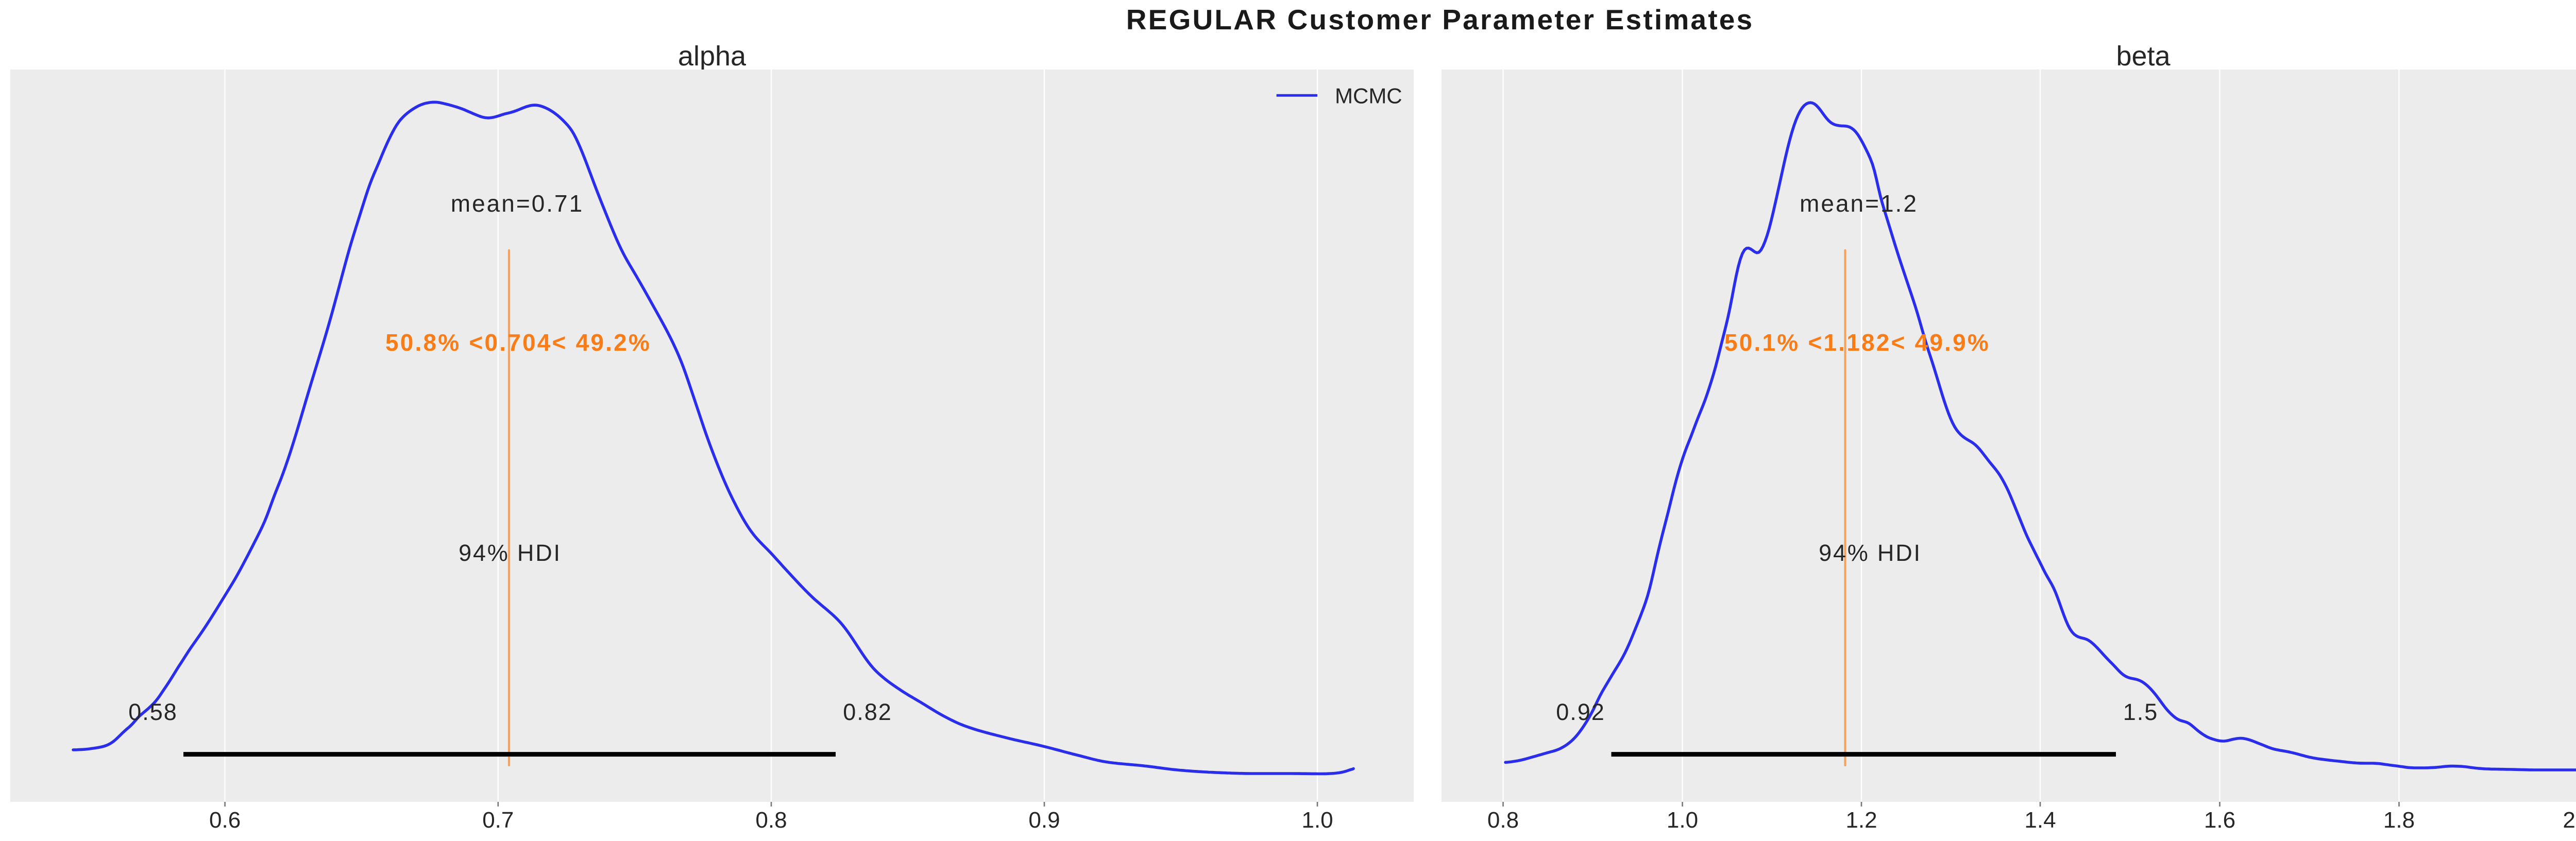 The width and height of the screenshot is (2576, 841). What do you see at coordinates (1440, 20) in the screenshot?
I see `svg-text:REGULAR Customer Parameter Est: REGULAR Customer Parameter Estimates` at bounding box center [1440, 20].